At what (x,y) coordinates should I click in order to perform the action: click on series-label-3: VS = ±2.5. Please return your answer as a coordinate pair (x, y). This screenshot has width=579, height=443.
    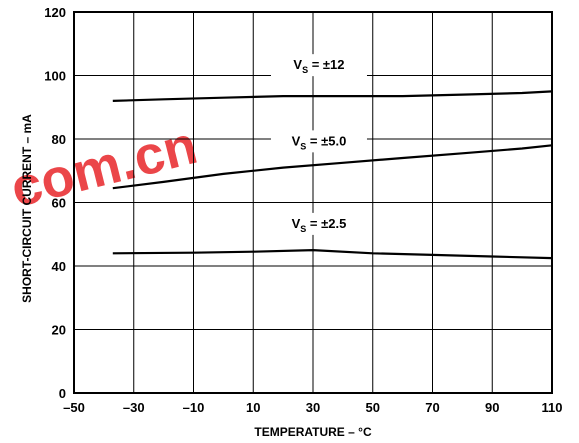
    Looking at the image, I should click on (319, 225).